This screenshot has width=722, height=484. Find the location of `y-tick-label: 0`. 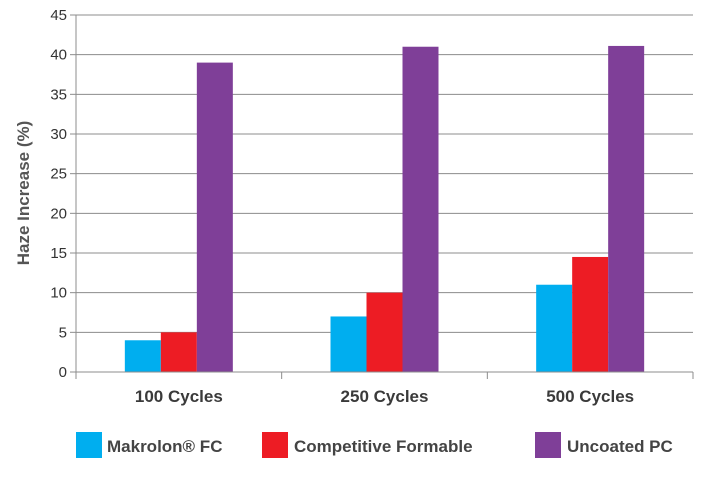

y-tick-label: 0 is located at coordinates (63, 372).